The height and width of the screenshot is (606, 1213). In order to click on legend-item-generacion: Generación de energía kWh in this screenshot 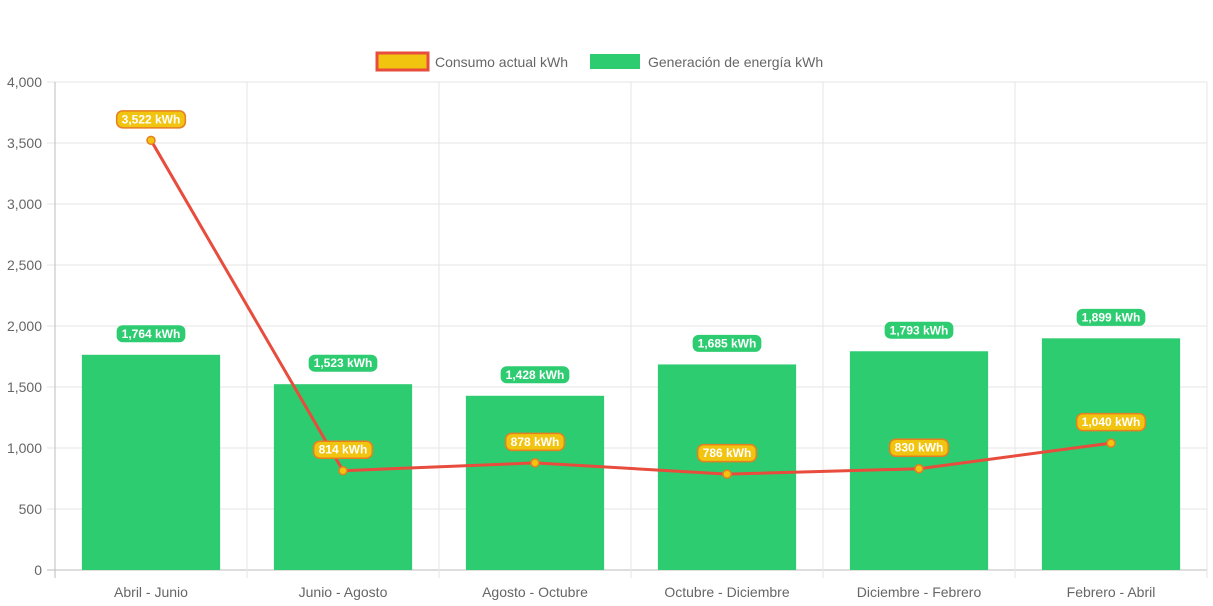, I will do `click(706, 62)`.